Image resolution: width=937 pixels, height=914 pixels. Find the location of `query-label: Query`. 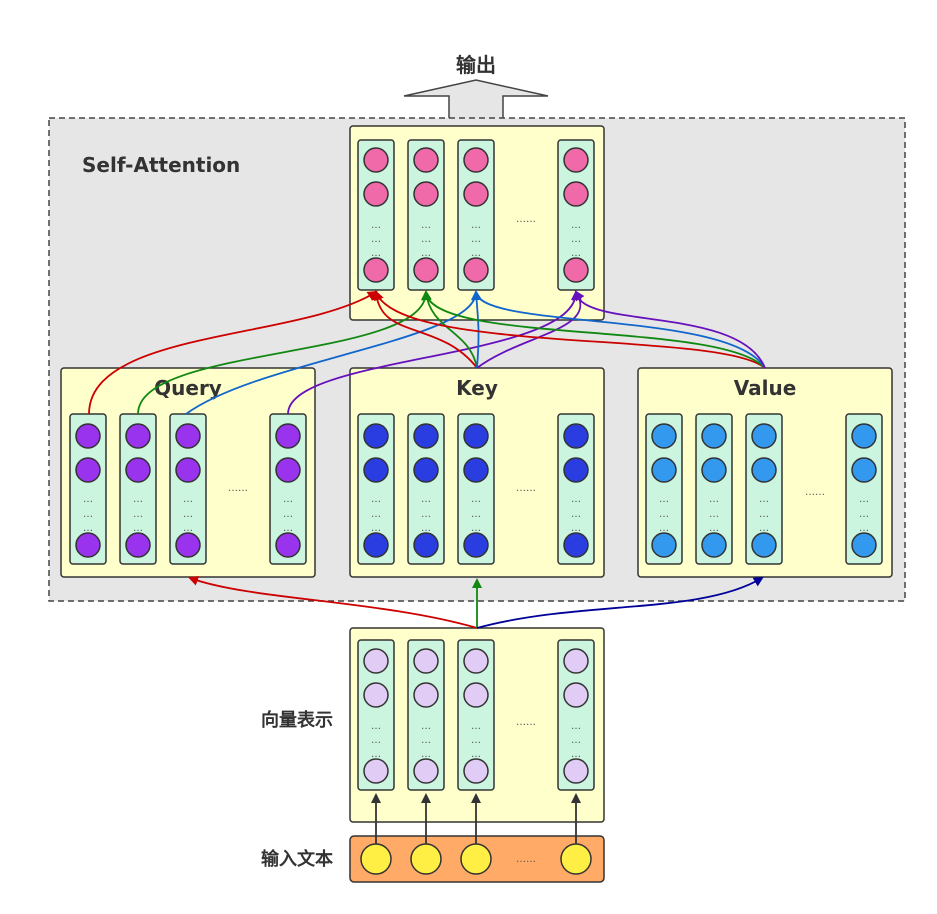

query-label: Query is located at coordinates (188, 388).